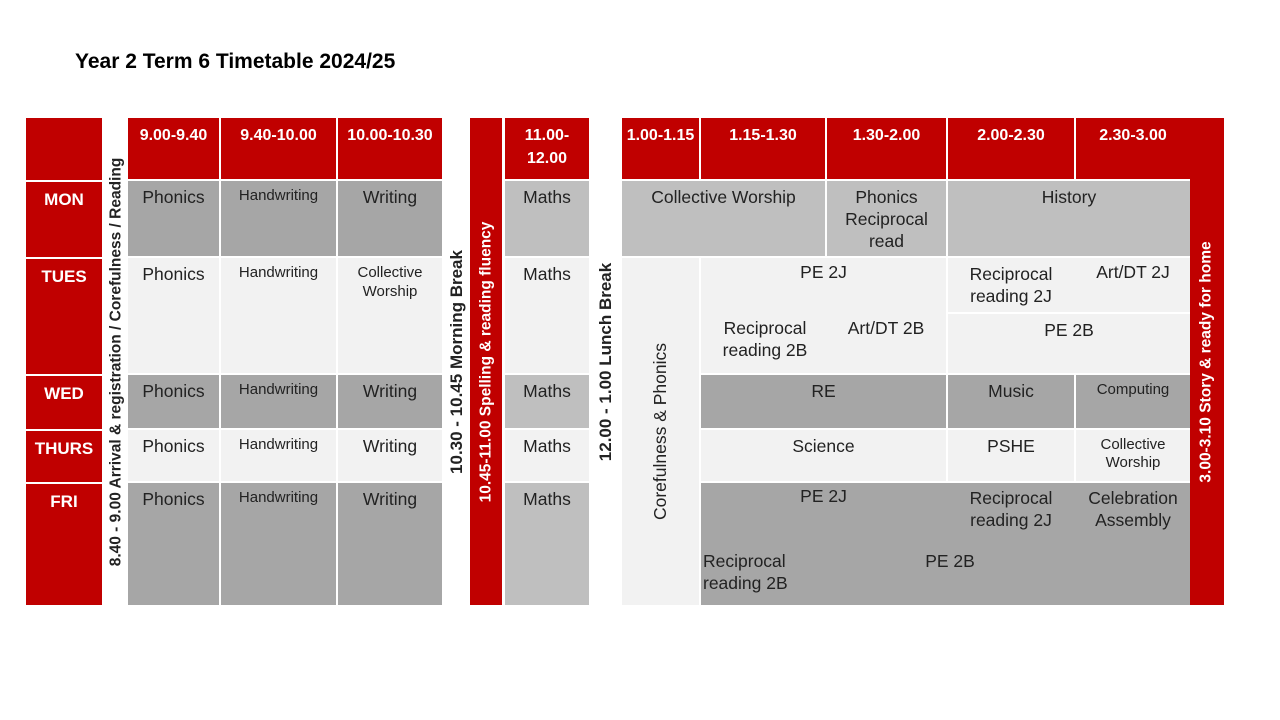  Describe the element at coordinates (1133, 272) in the screenshot. I see `tues-art-dt-2j: Art/DT 2J` at that location.